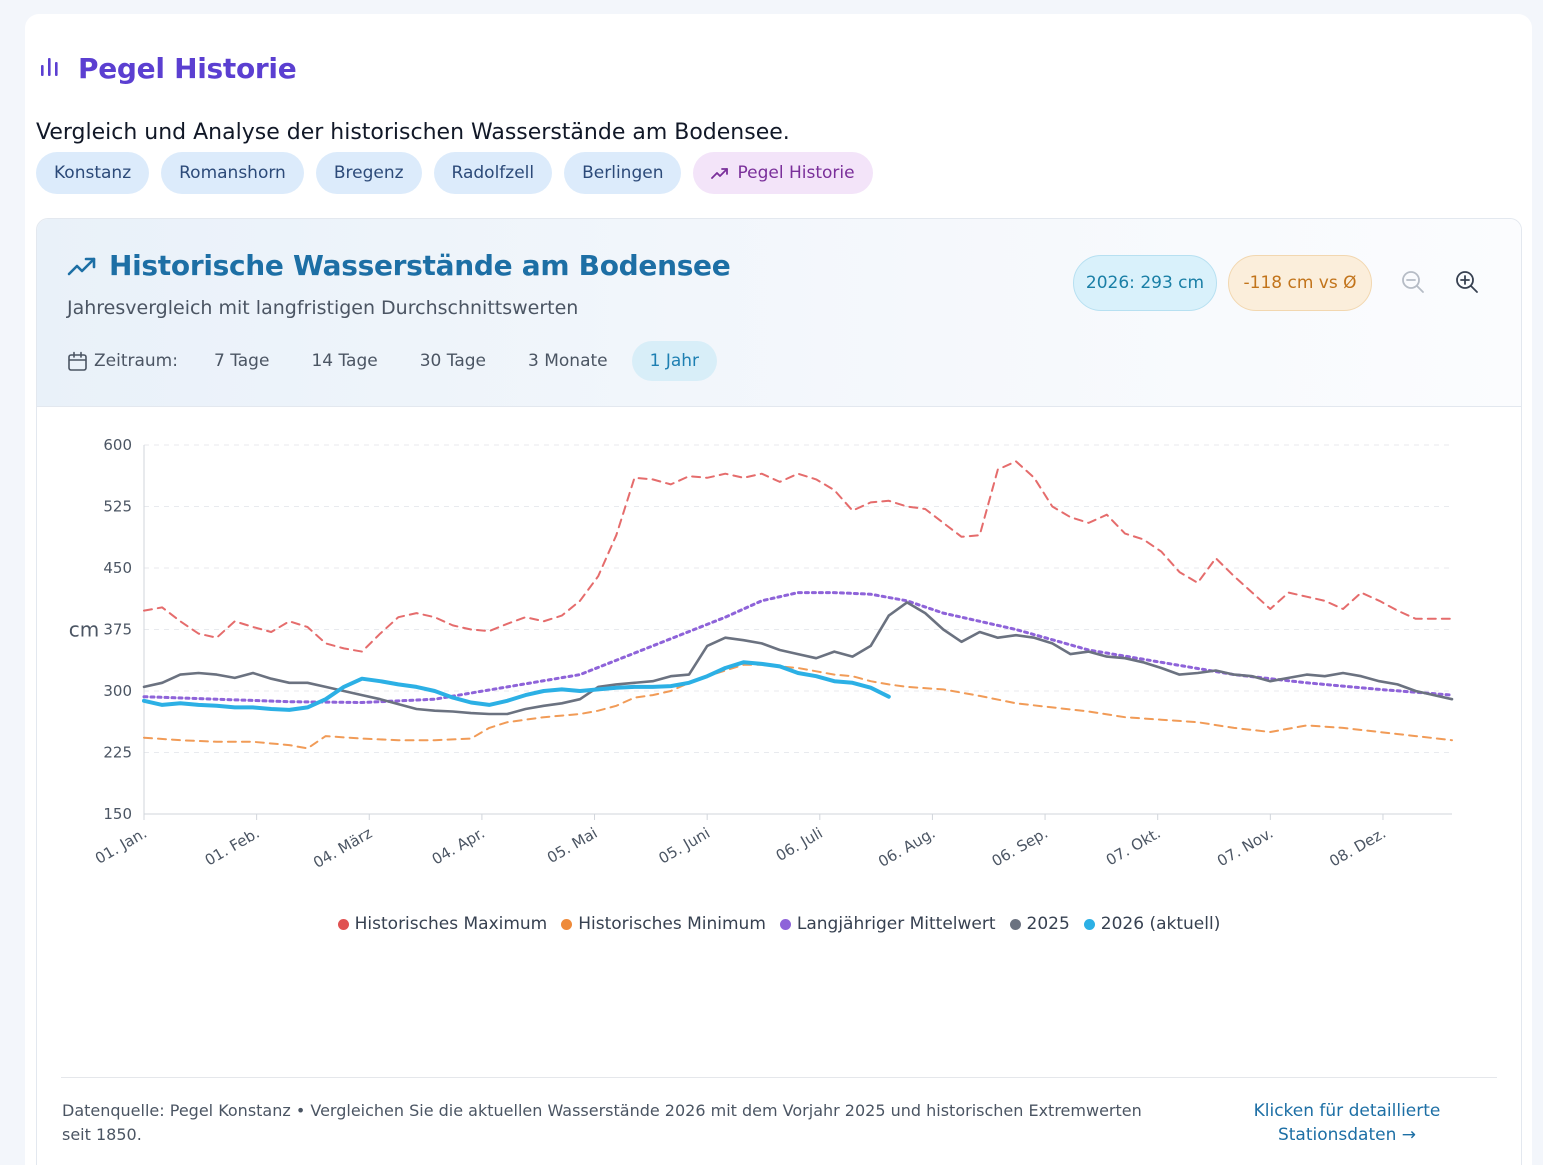  Describe the element at coordinates (1357, 847) in the screenshot. I see `x-tick-label: 08. Dez.` at that location.